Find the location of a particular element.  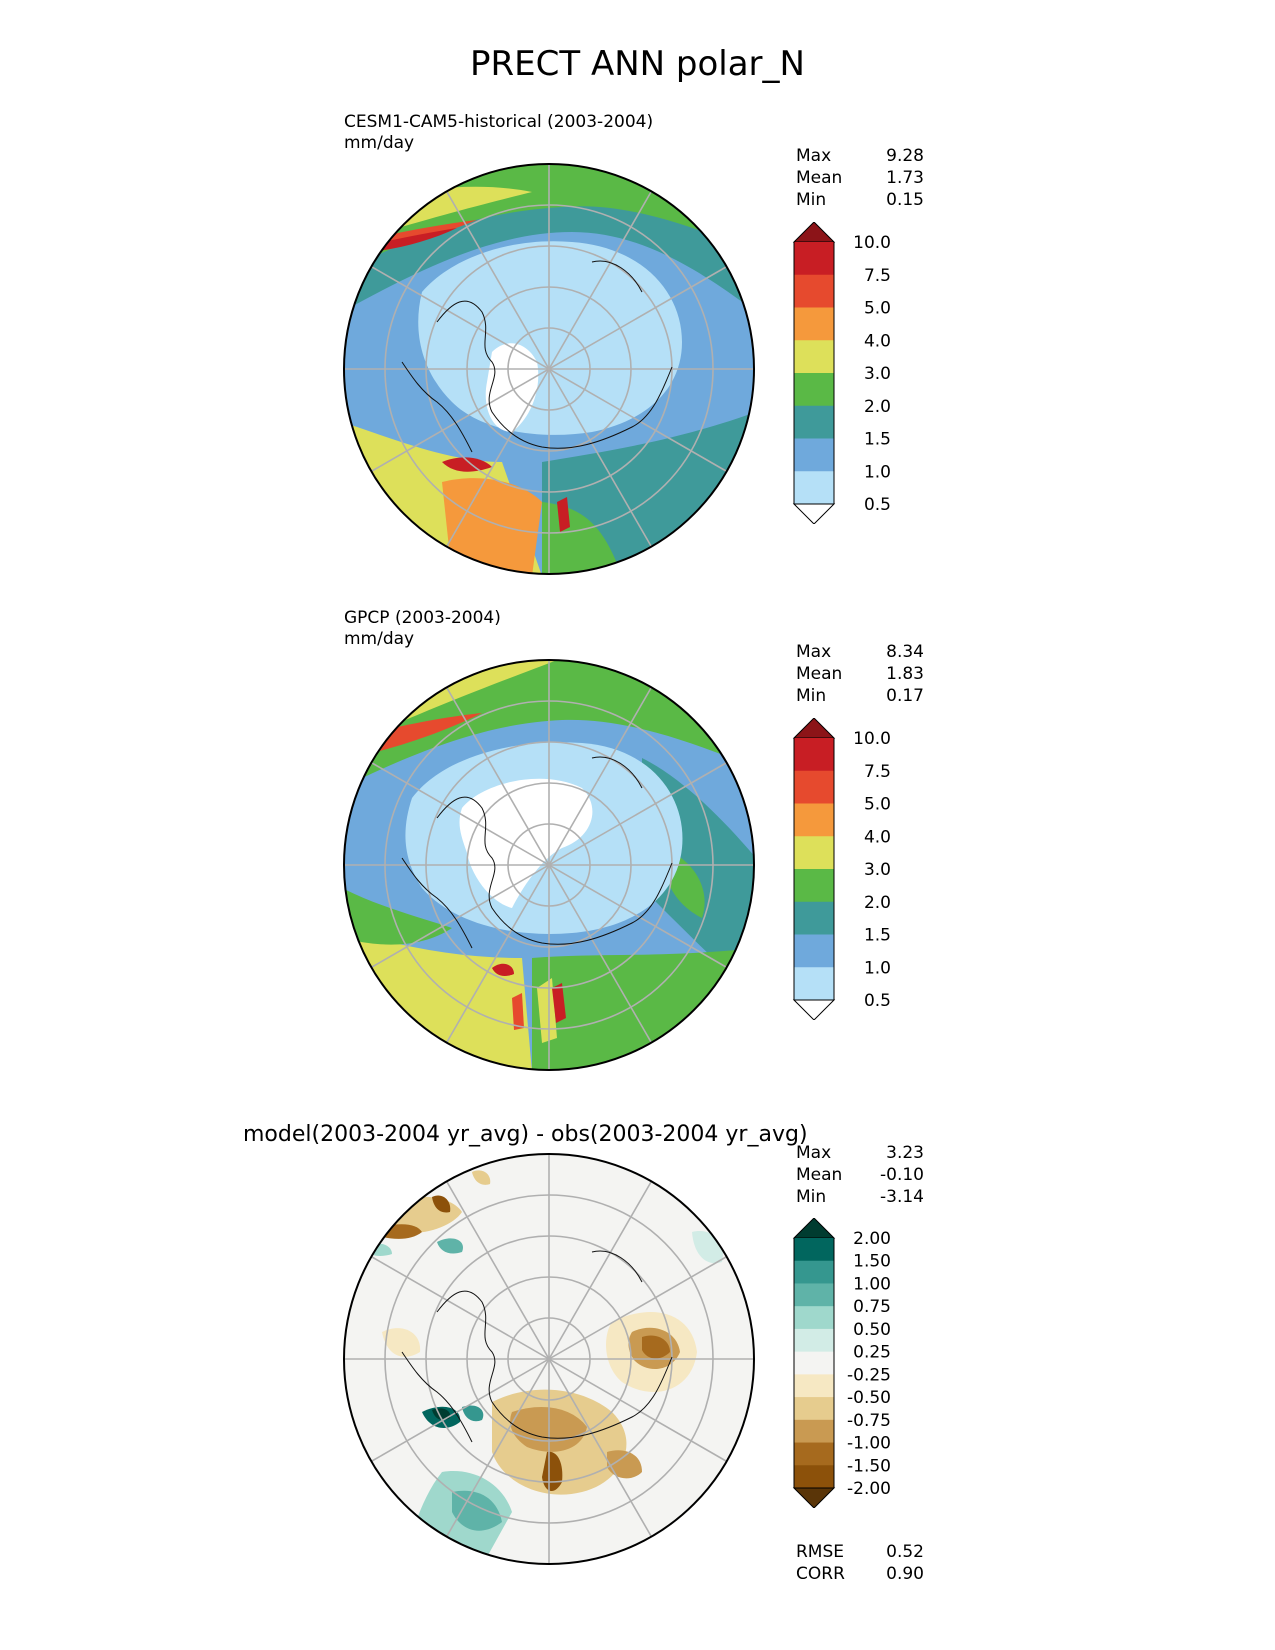

colorbar-tick-label: 1.00 is located at coordinates (872, 1284).